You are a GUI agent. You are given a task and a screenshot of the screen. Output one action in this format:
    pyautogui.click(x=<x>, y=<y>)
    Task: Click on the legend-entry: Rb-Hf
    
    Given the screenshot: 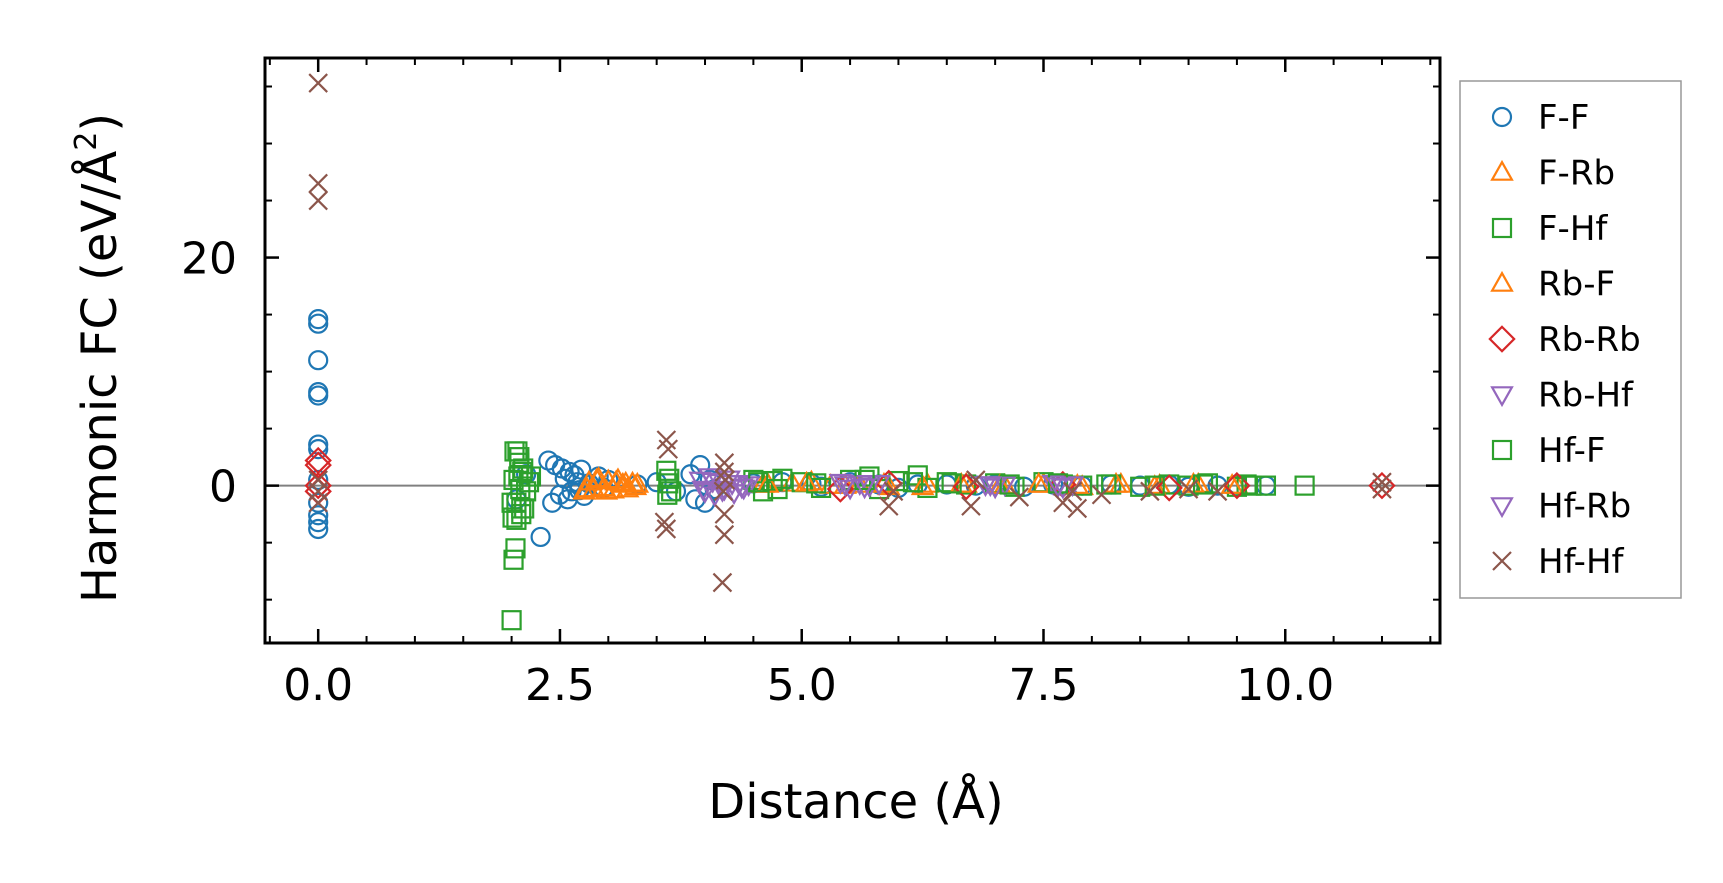 What is the action you would take?
    pyautogui.click(x=1562, y=396)
    